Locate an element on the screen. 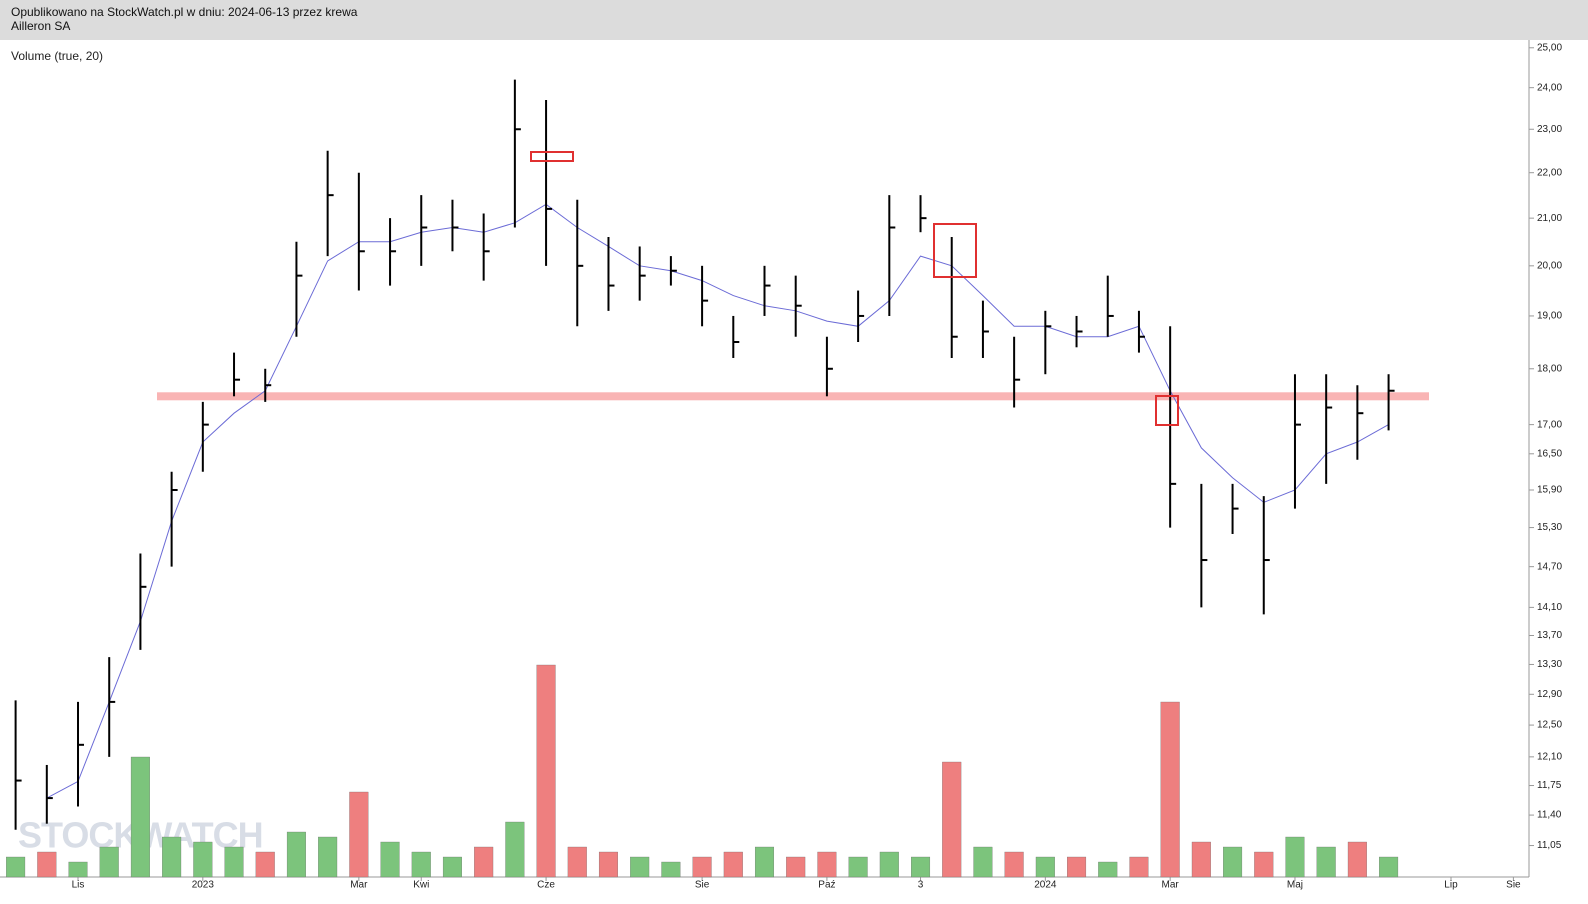  y-tick-label: 13,70 is located at coordinates (1549, 635).